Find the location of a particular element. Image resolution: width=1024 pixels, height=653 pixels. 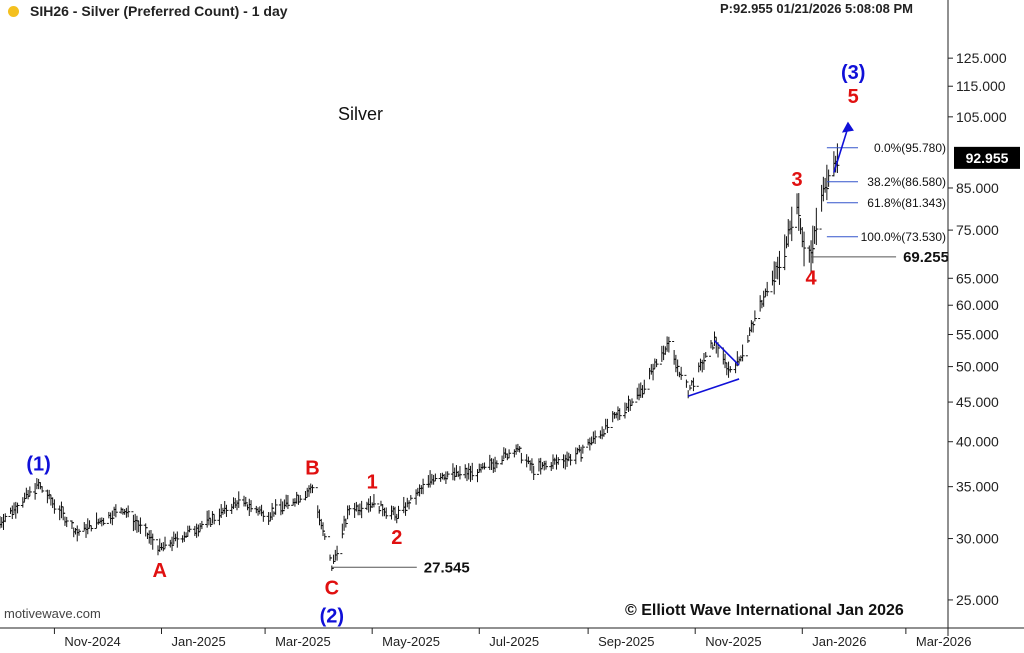

fib-level-label: 61.8%(81.343) is located at coordinates (906, 203).